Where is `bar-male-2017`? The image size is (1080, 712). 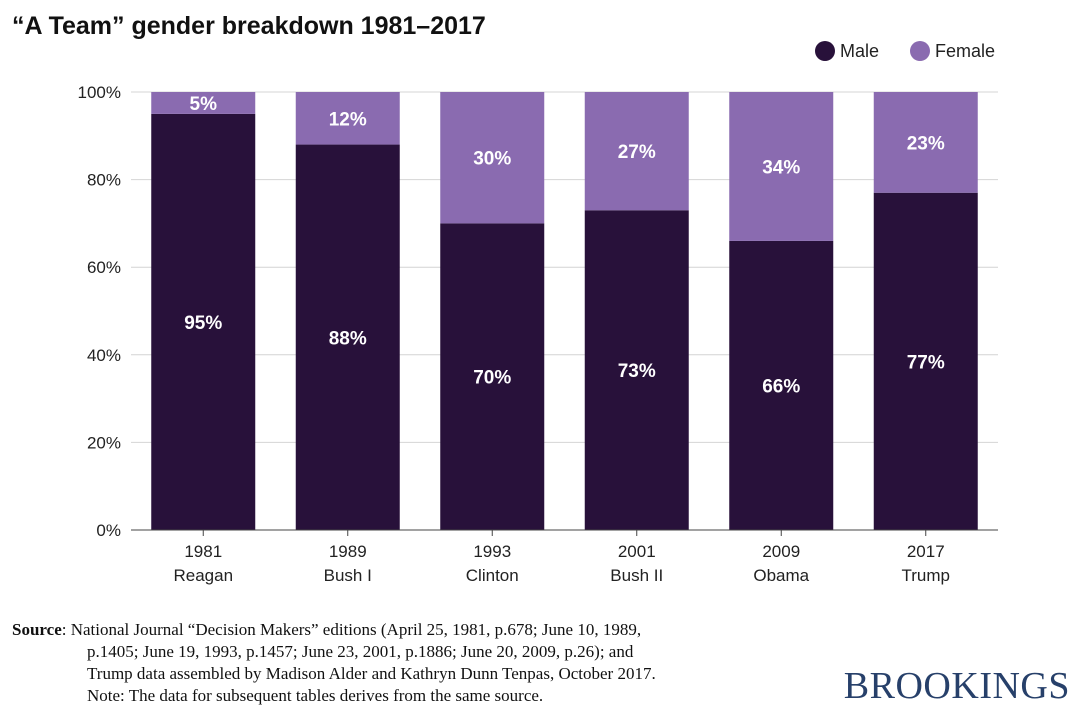
bar-male-2017 is located at coordinates (925, 361).